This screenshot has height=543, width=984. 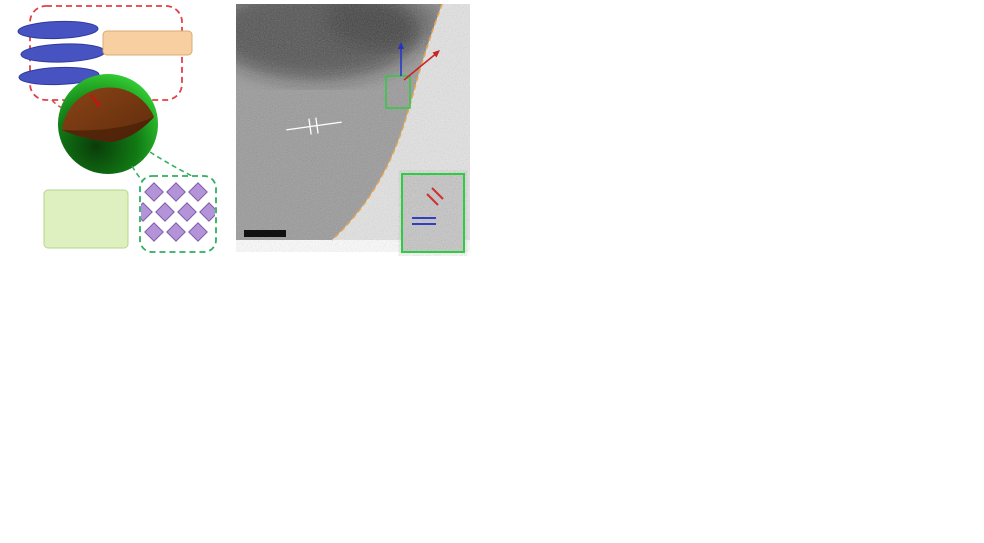 I want to click on direction-440-arrow, so click(x=401, y=59).